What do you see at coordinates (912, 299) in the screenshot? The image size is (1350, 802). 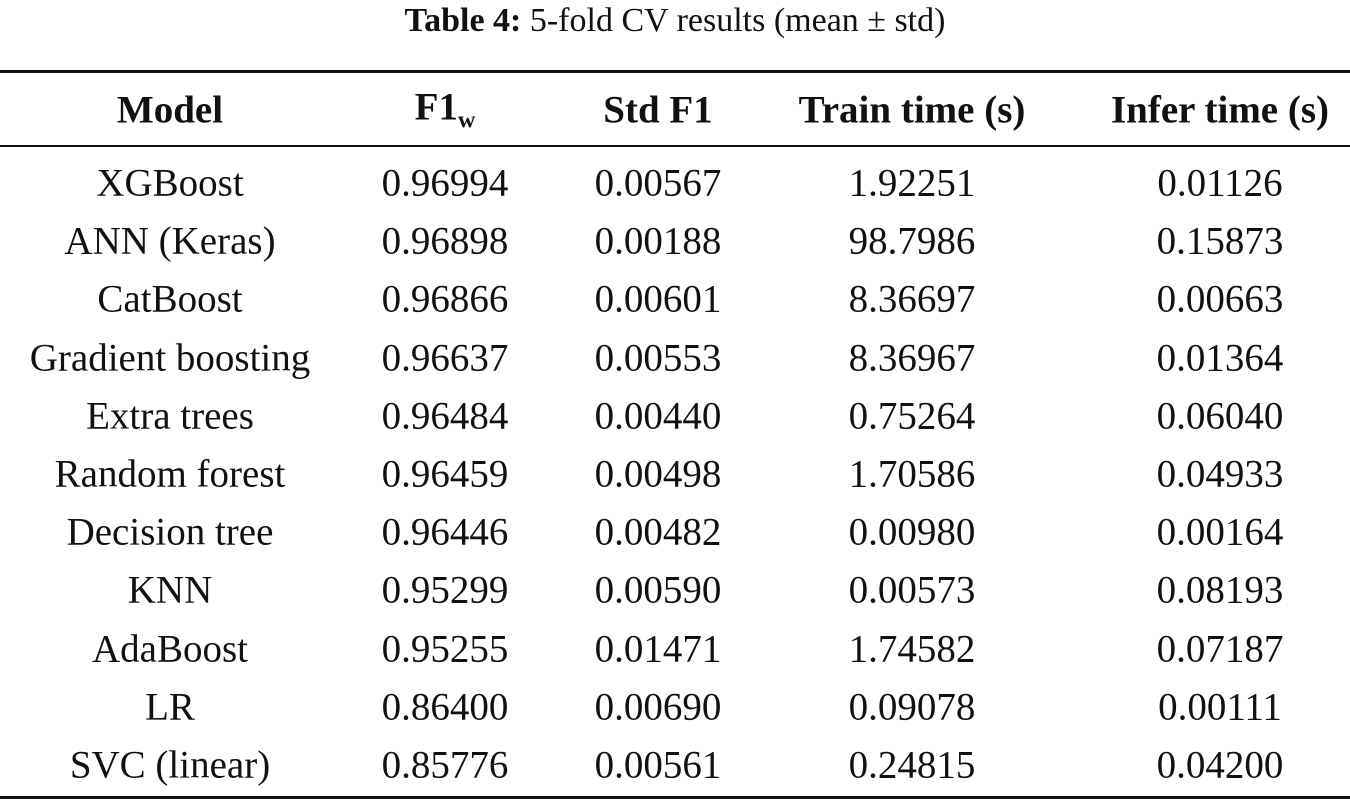 I see `value-cell: 8.36697` at bounding box center [912, 299].